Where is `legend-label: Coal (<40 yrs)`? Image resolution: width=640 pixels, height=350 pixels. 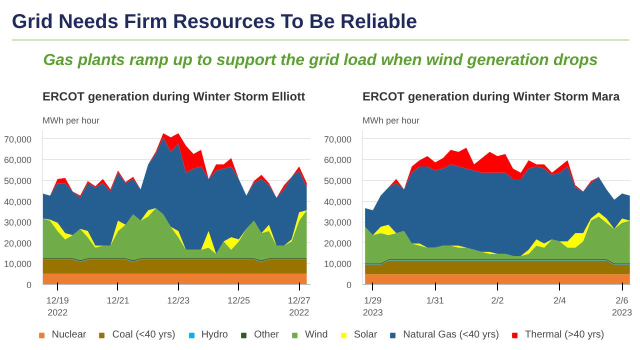 legend-label: Coal (<40 yrs) is located at coordinates (144, 335).